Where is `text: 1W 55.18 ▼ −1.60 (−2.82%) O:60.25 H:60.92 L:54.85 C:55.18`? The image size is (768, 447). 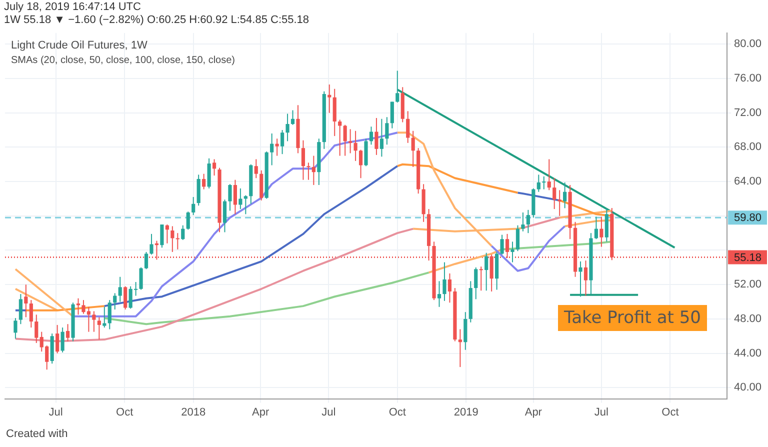
text: 1W 55.18 ▼ −1.60 (−2.82%) O:60.25 H:60.92 L:54.85 C:55.18 is located at coordinates (157, 20).